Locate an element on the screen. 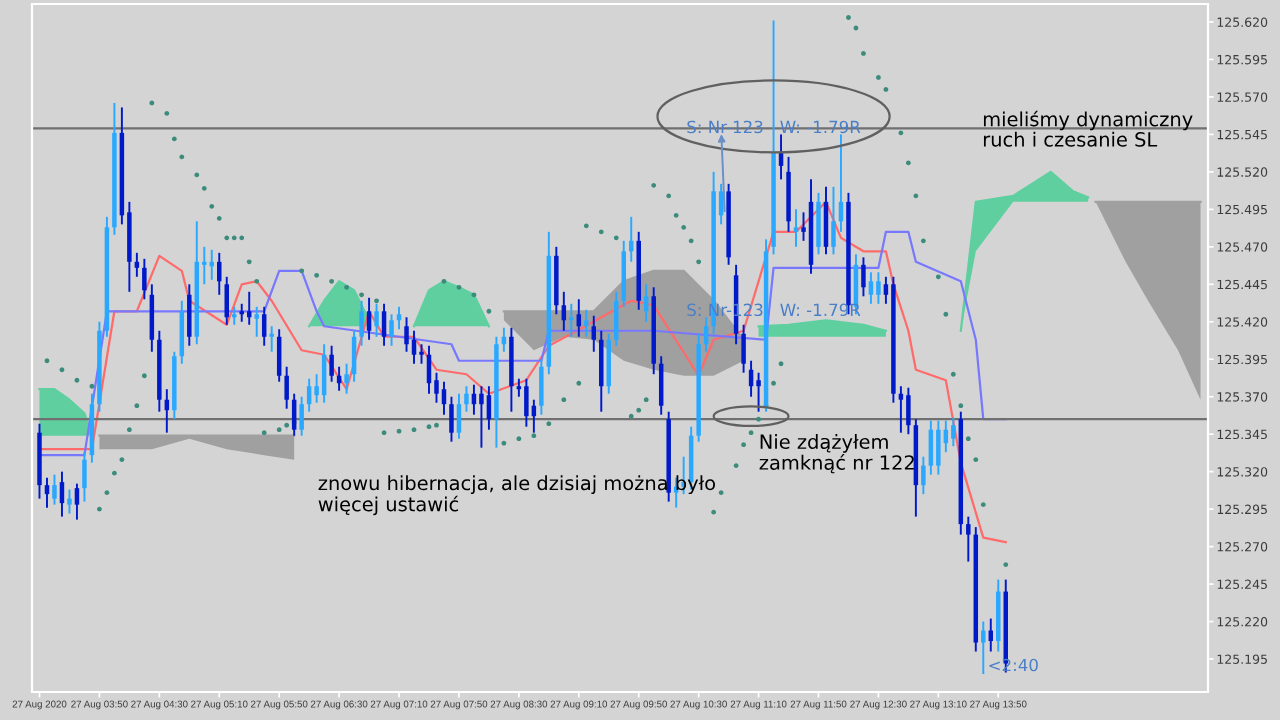  annotation: Nie zdążyłem zamknąć nr 122 is located at coordinates (836, 454).